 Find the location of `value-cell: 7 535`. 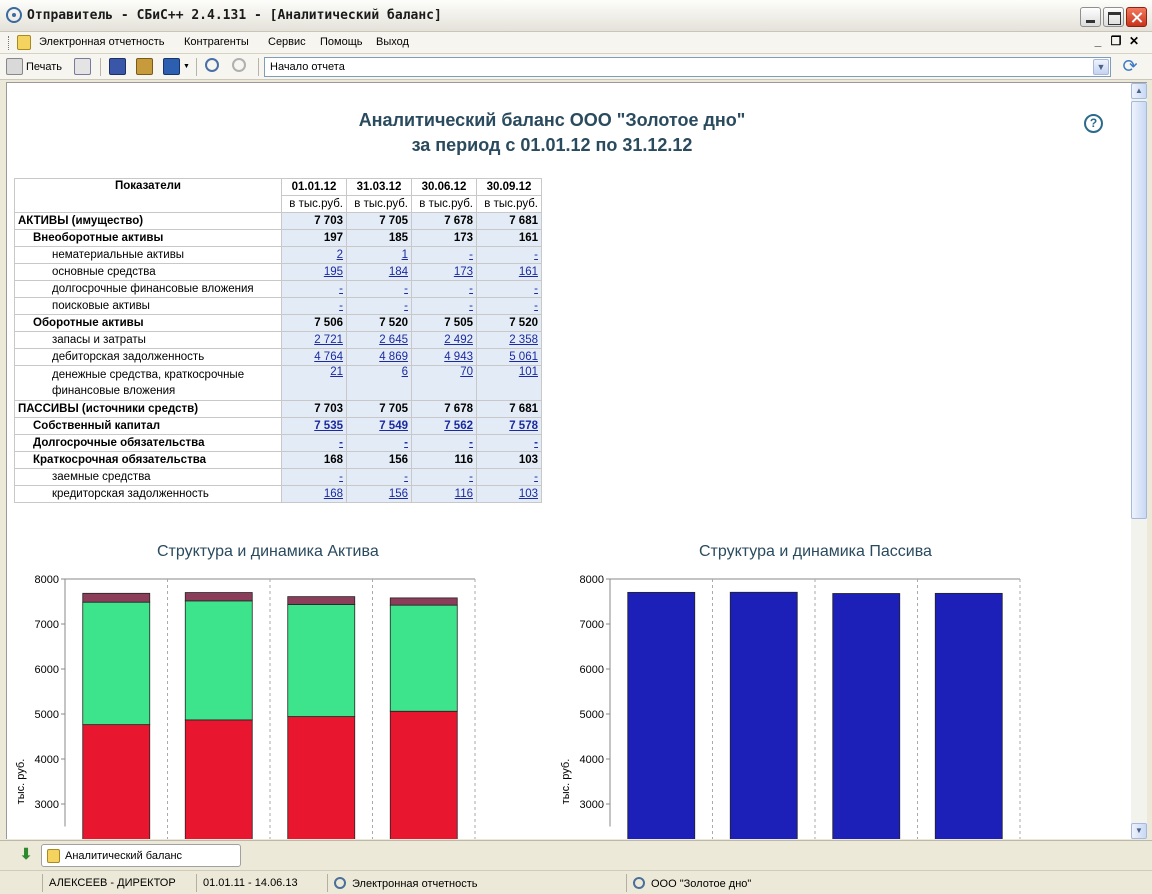

value-cell: 7 535 is located at coordinates (314, 426).